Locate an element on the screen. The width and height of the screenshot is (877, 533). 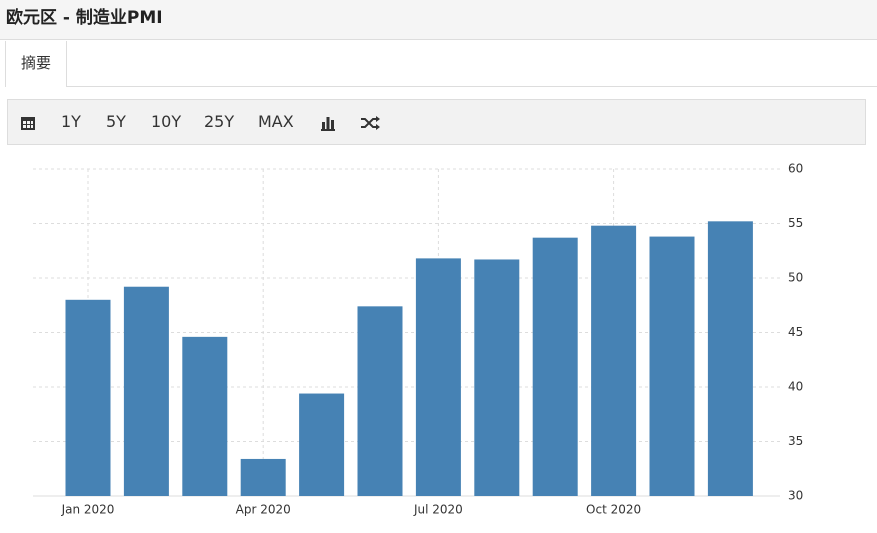
y-tick-label: 30 is located at coordinates (795, 496).